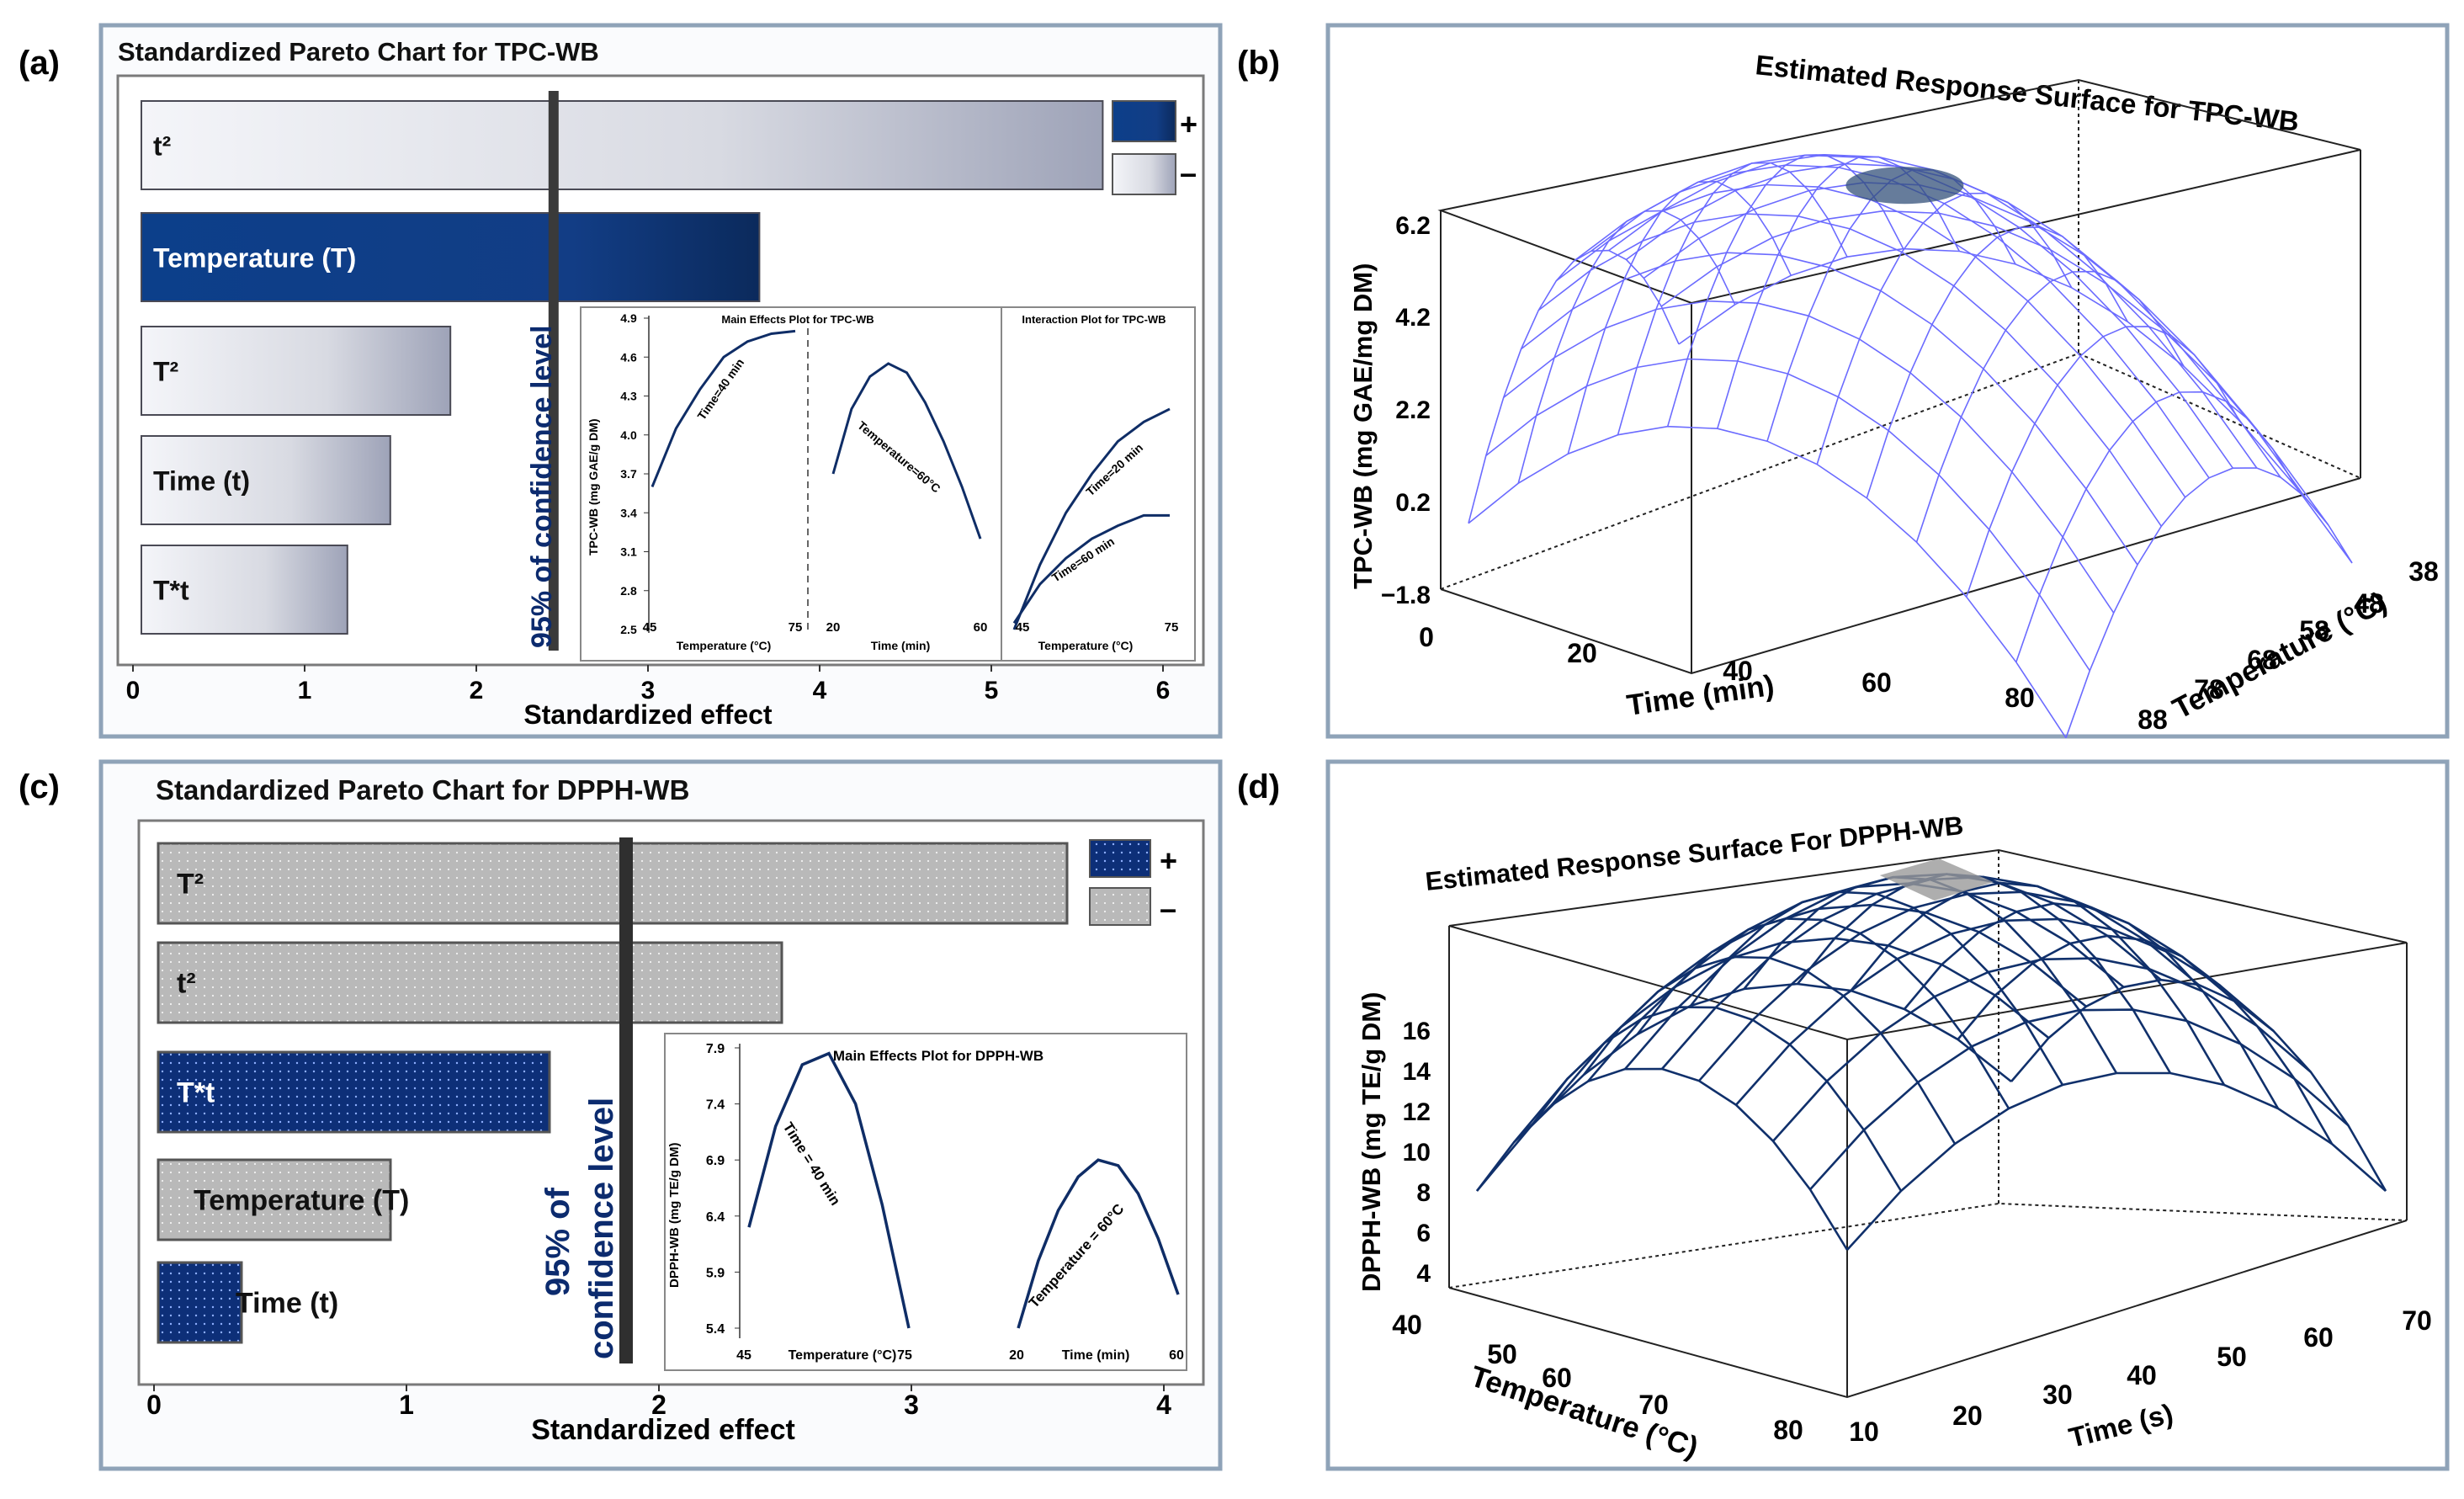 This screenshot has height=1499, width=2464. I want to click on panel-b-letter: (b), so click(1258, 63).